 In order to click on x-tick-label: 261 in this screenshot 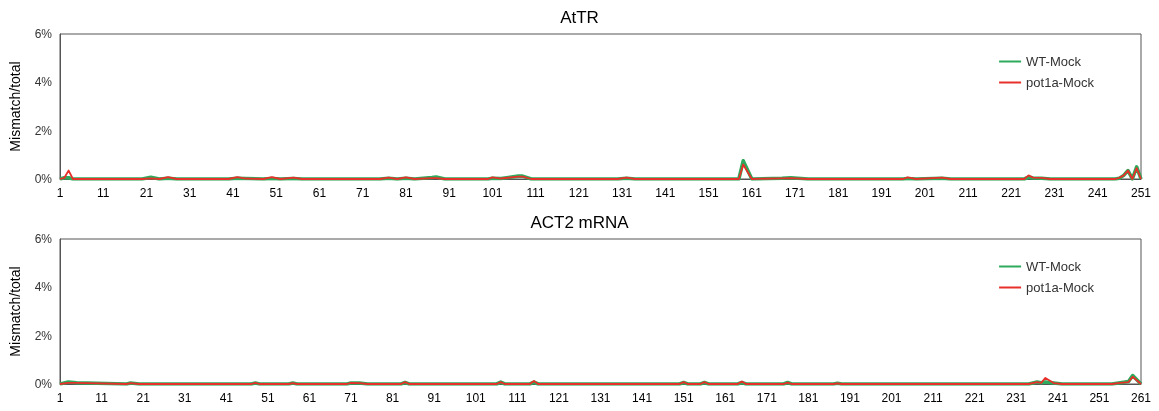, I will do `click(1141, 398)`.